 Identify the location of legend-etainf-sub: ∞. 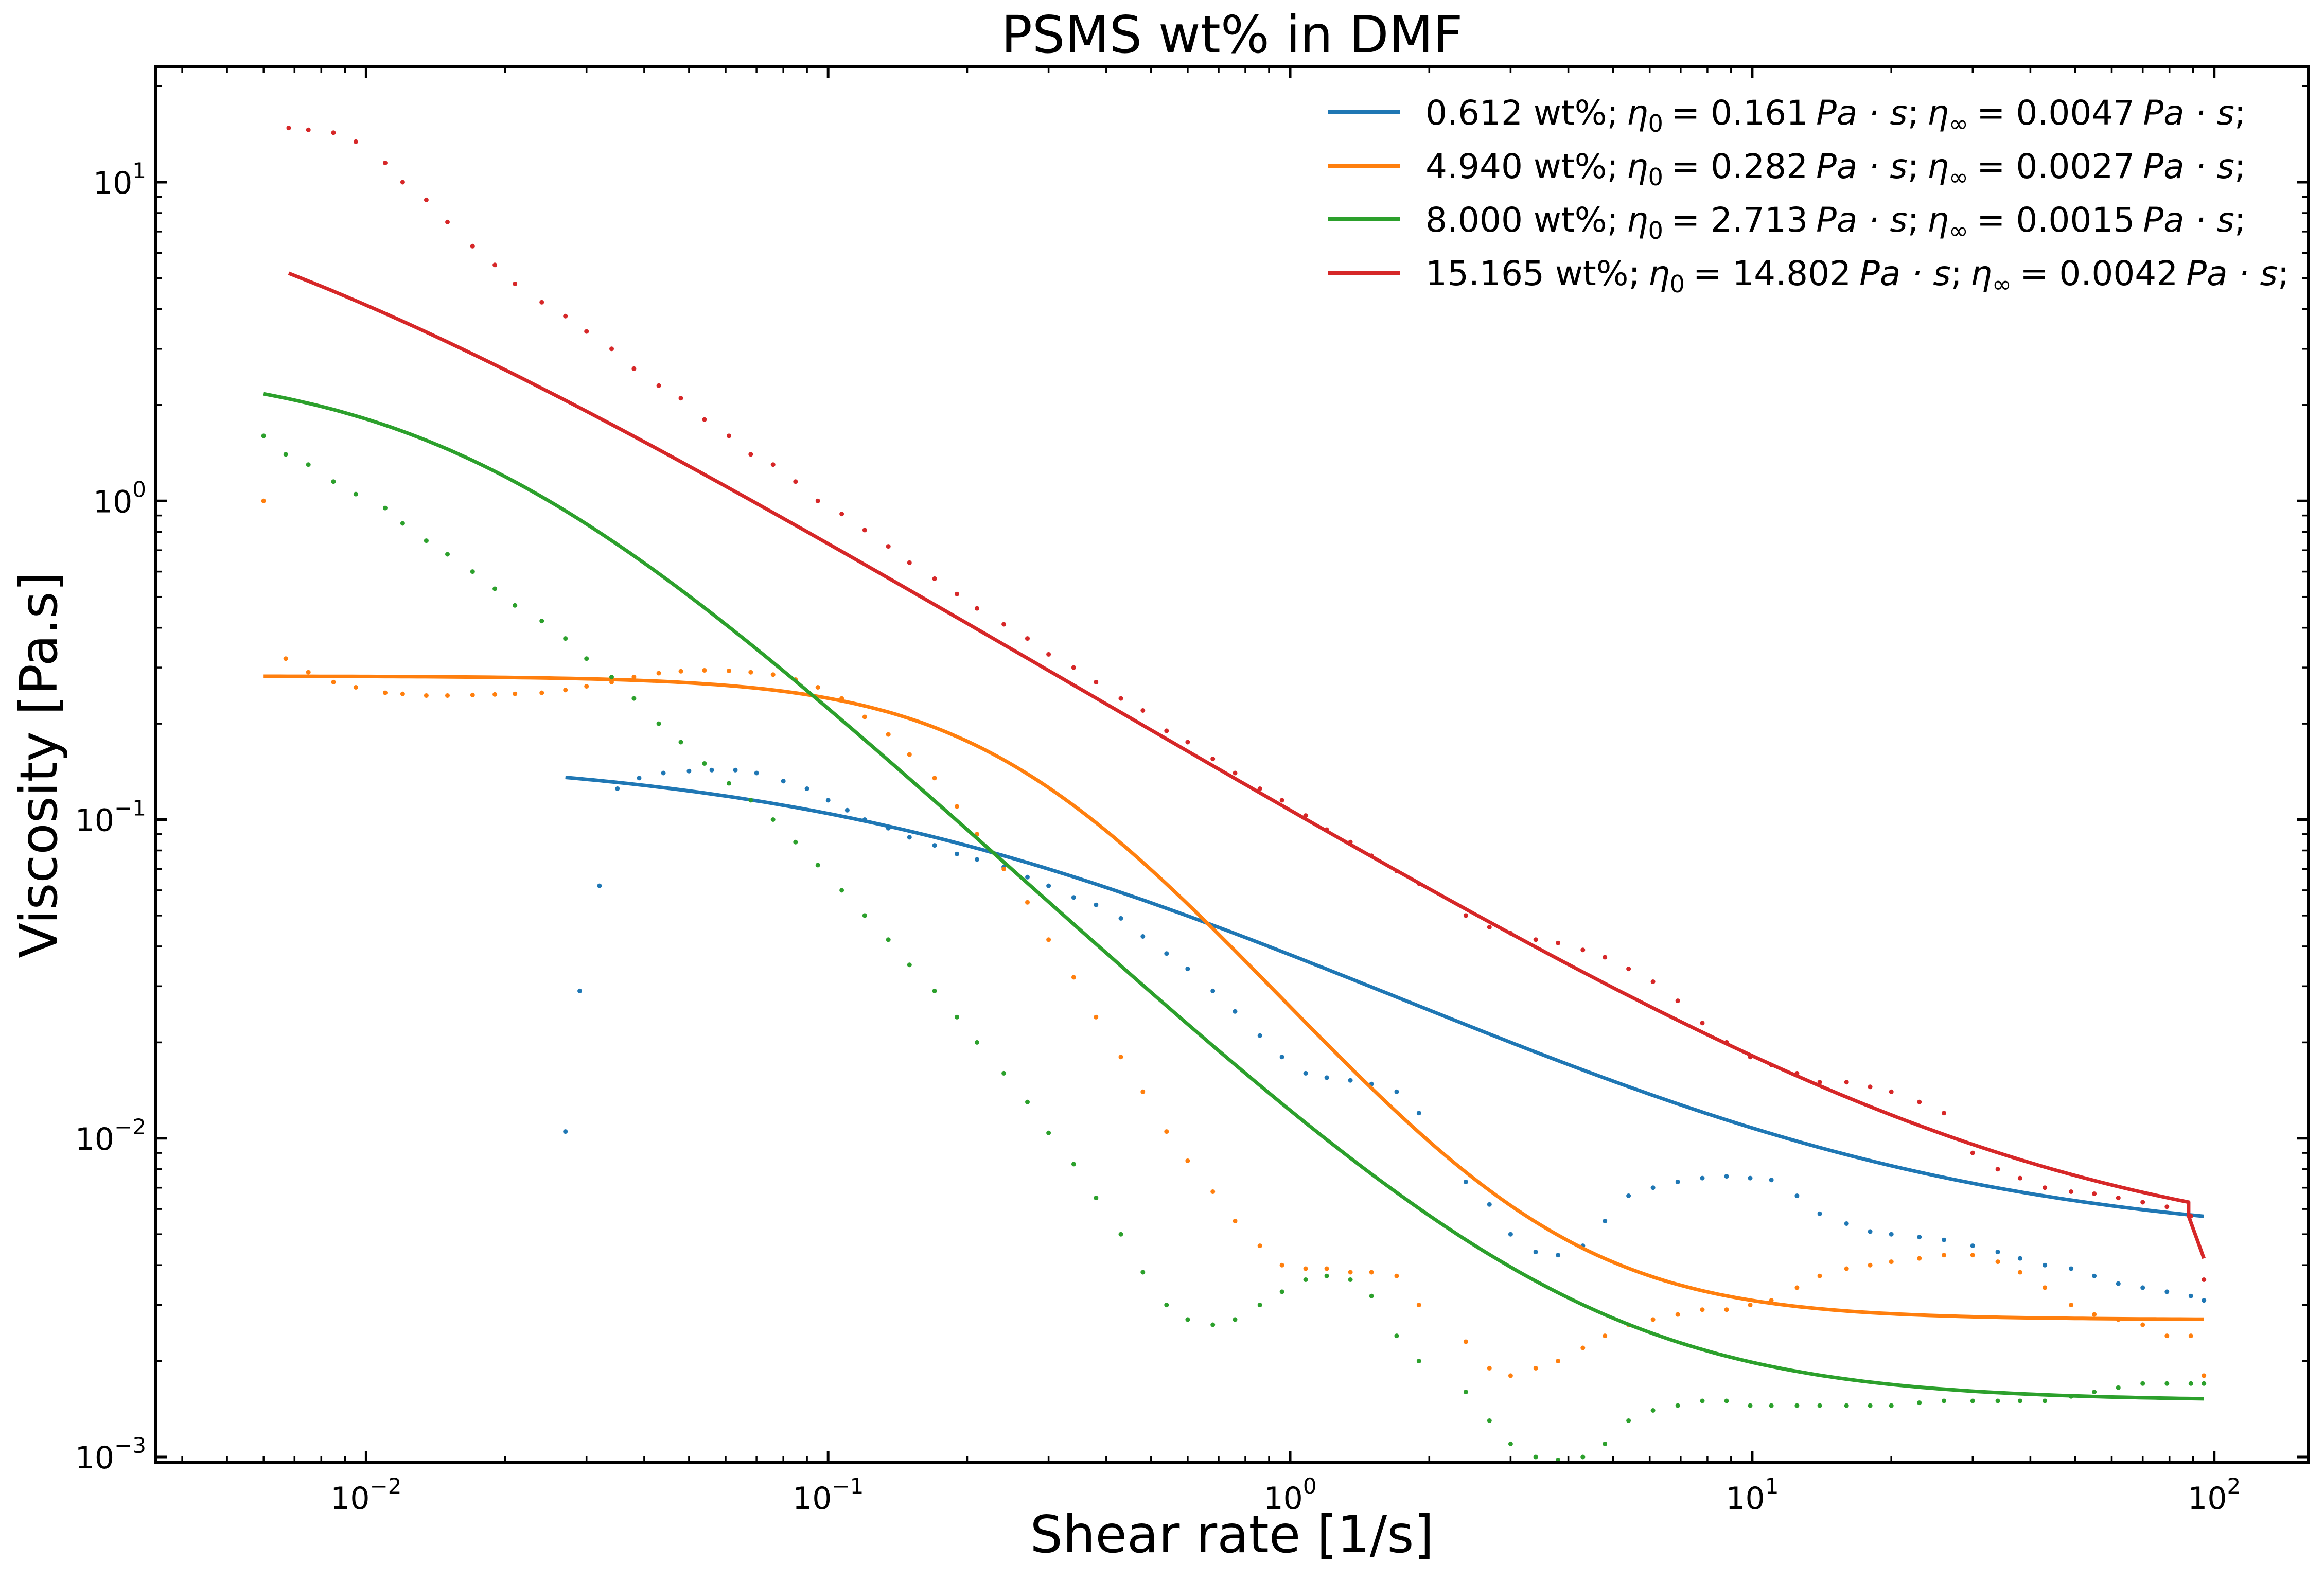
(2002, 284).